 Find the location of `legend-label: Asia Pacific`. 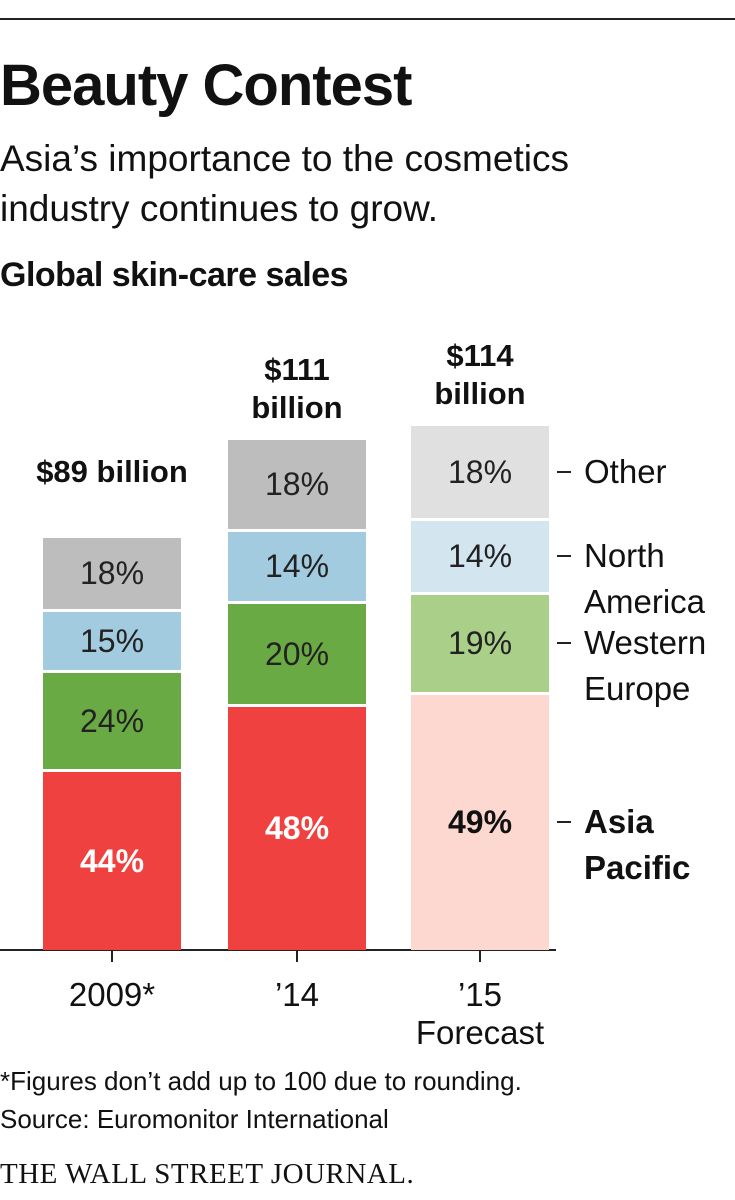

legend-label: Asia Pacific is located at coordinates (637, 845).